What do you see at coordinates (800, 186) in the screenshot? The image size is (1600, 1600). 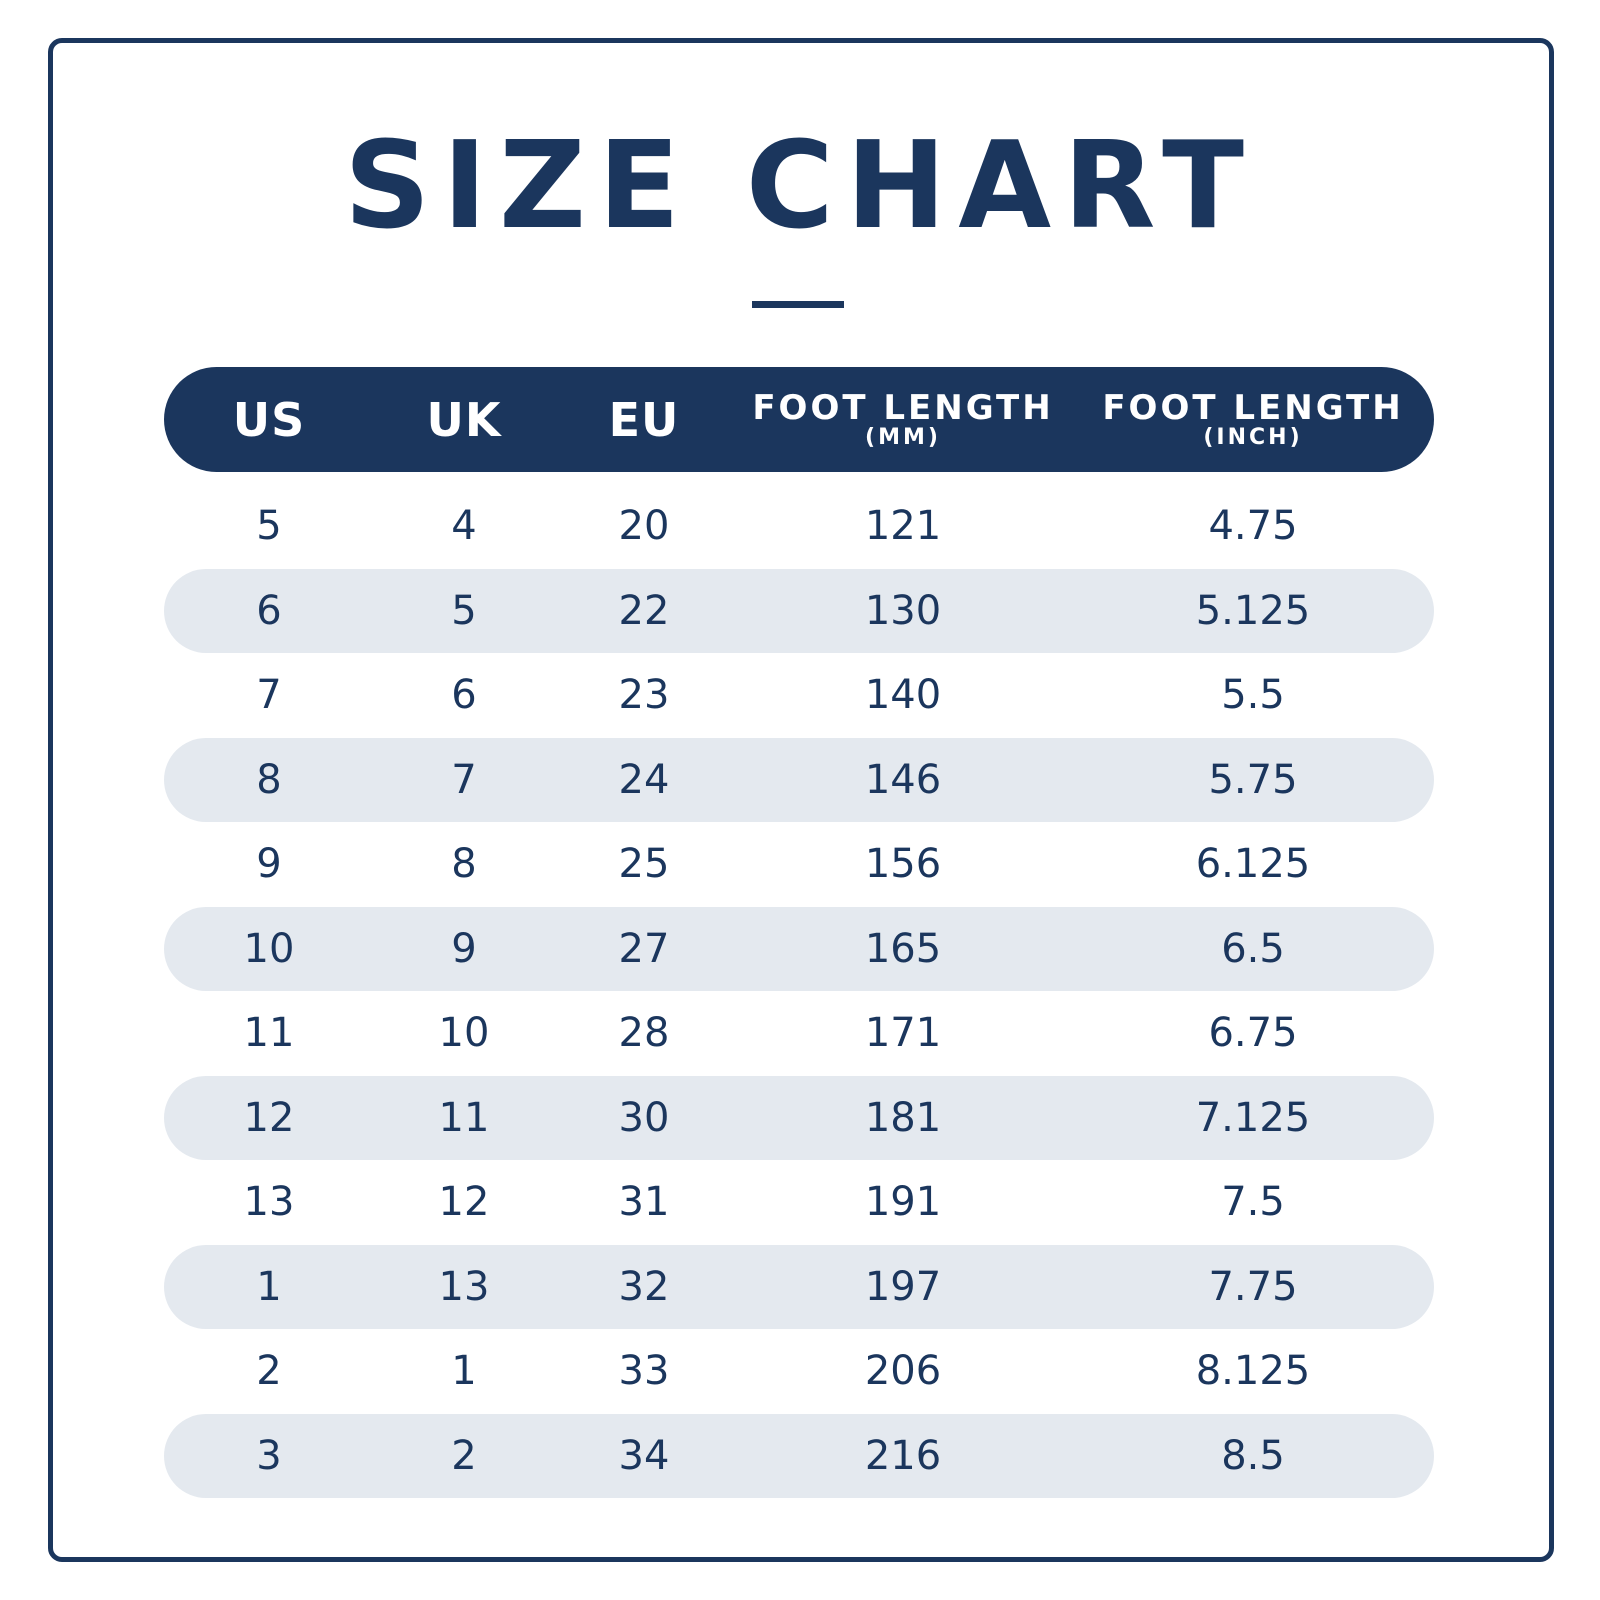 I see `page-title: SIZE CHART` at bounding box center [800, 186].